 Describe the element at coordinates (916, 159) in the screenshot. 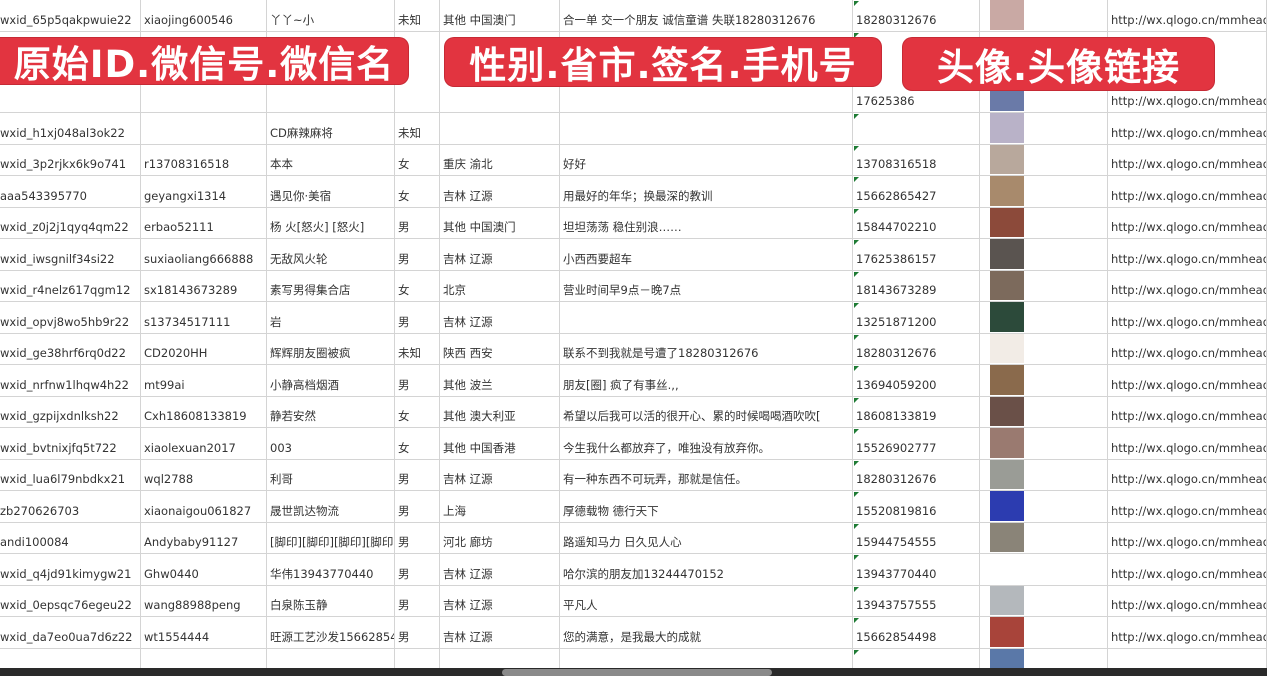

I see `phone-cell: 13708316518` at that location.